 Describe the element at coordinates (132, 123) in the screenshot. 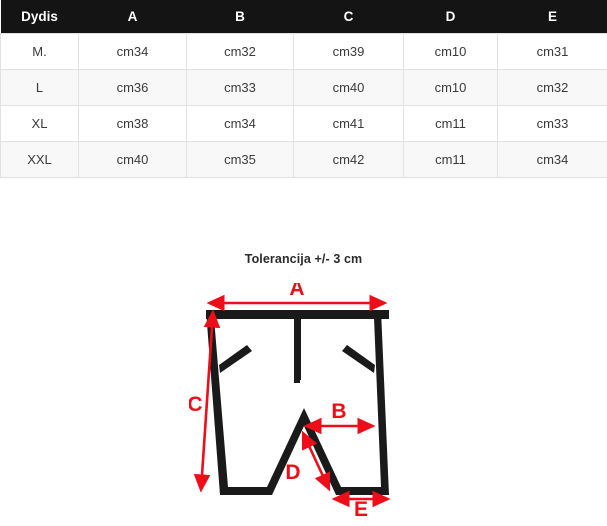

I see `cell-a: cm38` at that location.